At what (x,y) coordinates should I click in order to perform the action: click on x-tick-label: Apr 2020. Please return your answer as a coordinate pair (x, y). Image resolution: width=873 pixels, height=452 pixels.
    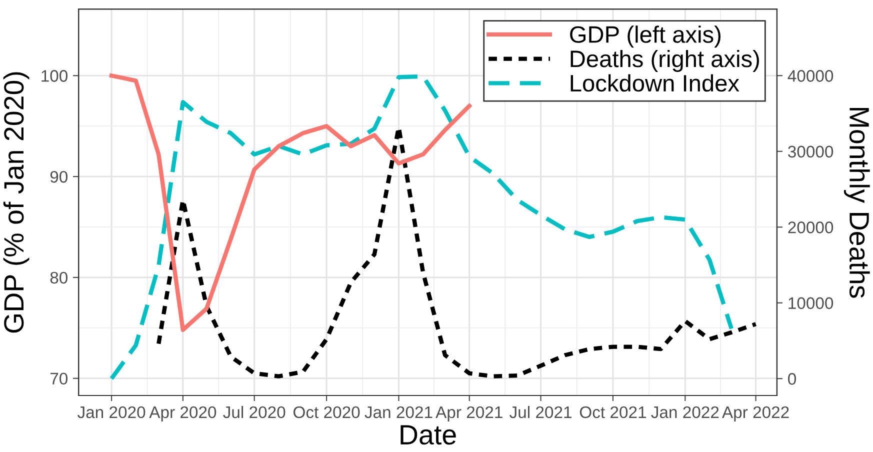
    Looking at the image, I should click on (182, 414).